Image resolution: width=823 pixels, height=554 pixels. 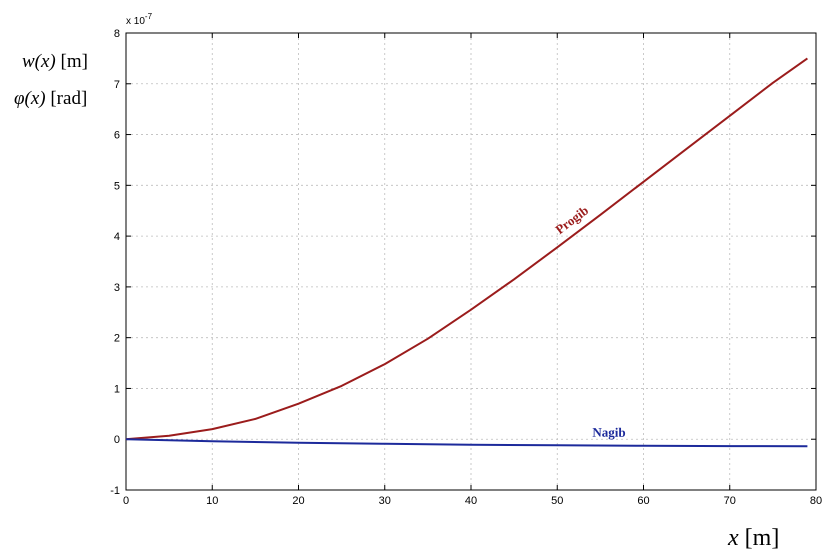 What do you see at coordinates (608, 432) in the screenshot?
I see `series-label-nagib: Nagib` at bounding box center [608, 432].